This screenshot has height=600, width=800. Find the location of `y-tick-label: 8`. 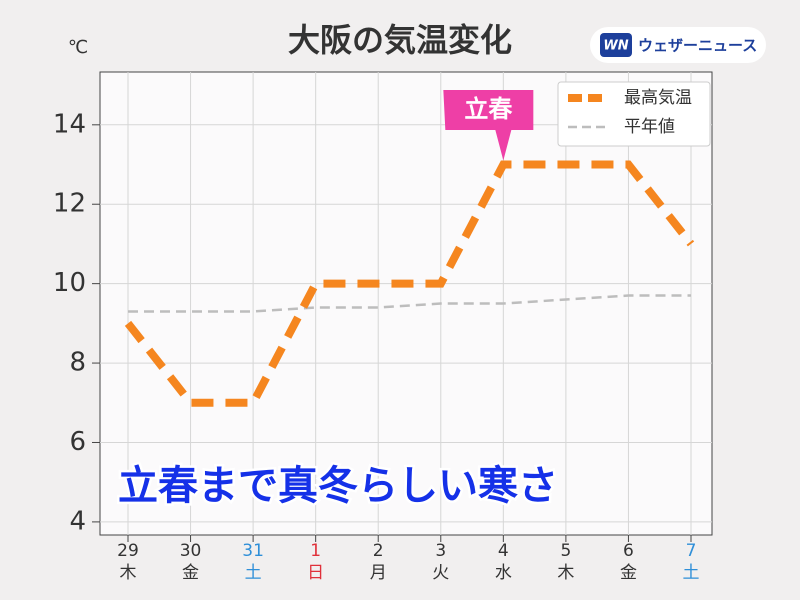

y-tick-label: 8 is located at coordinates (77, 363).